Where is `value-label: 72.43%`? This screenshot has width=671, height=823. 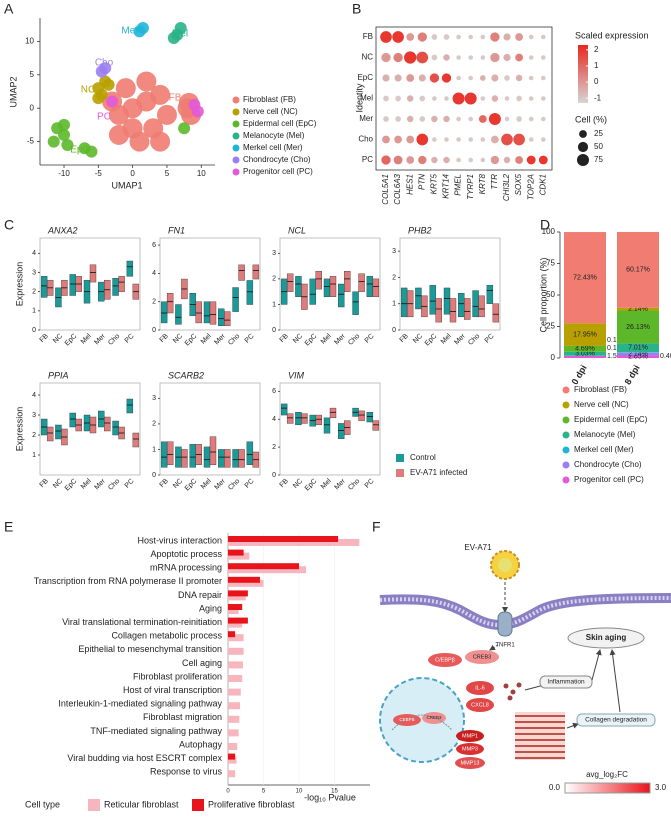 value-label: 72.43% is located at coordinates (585, 278).